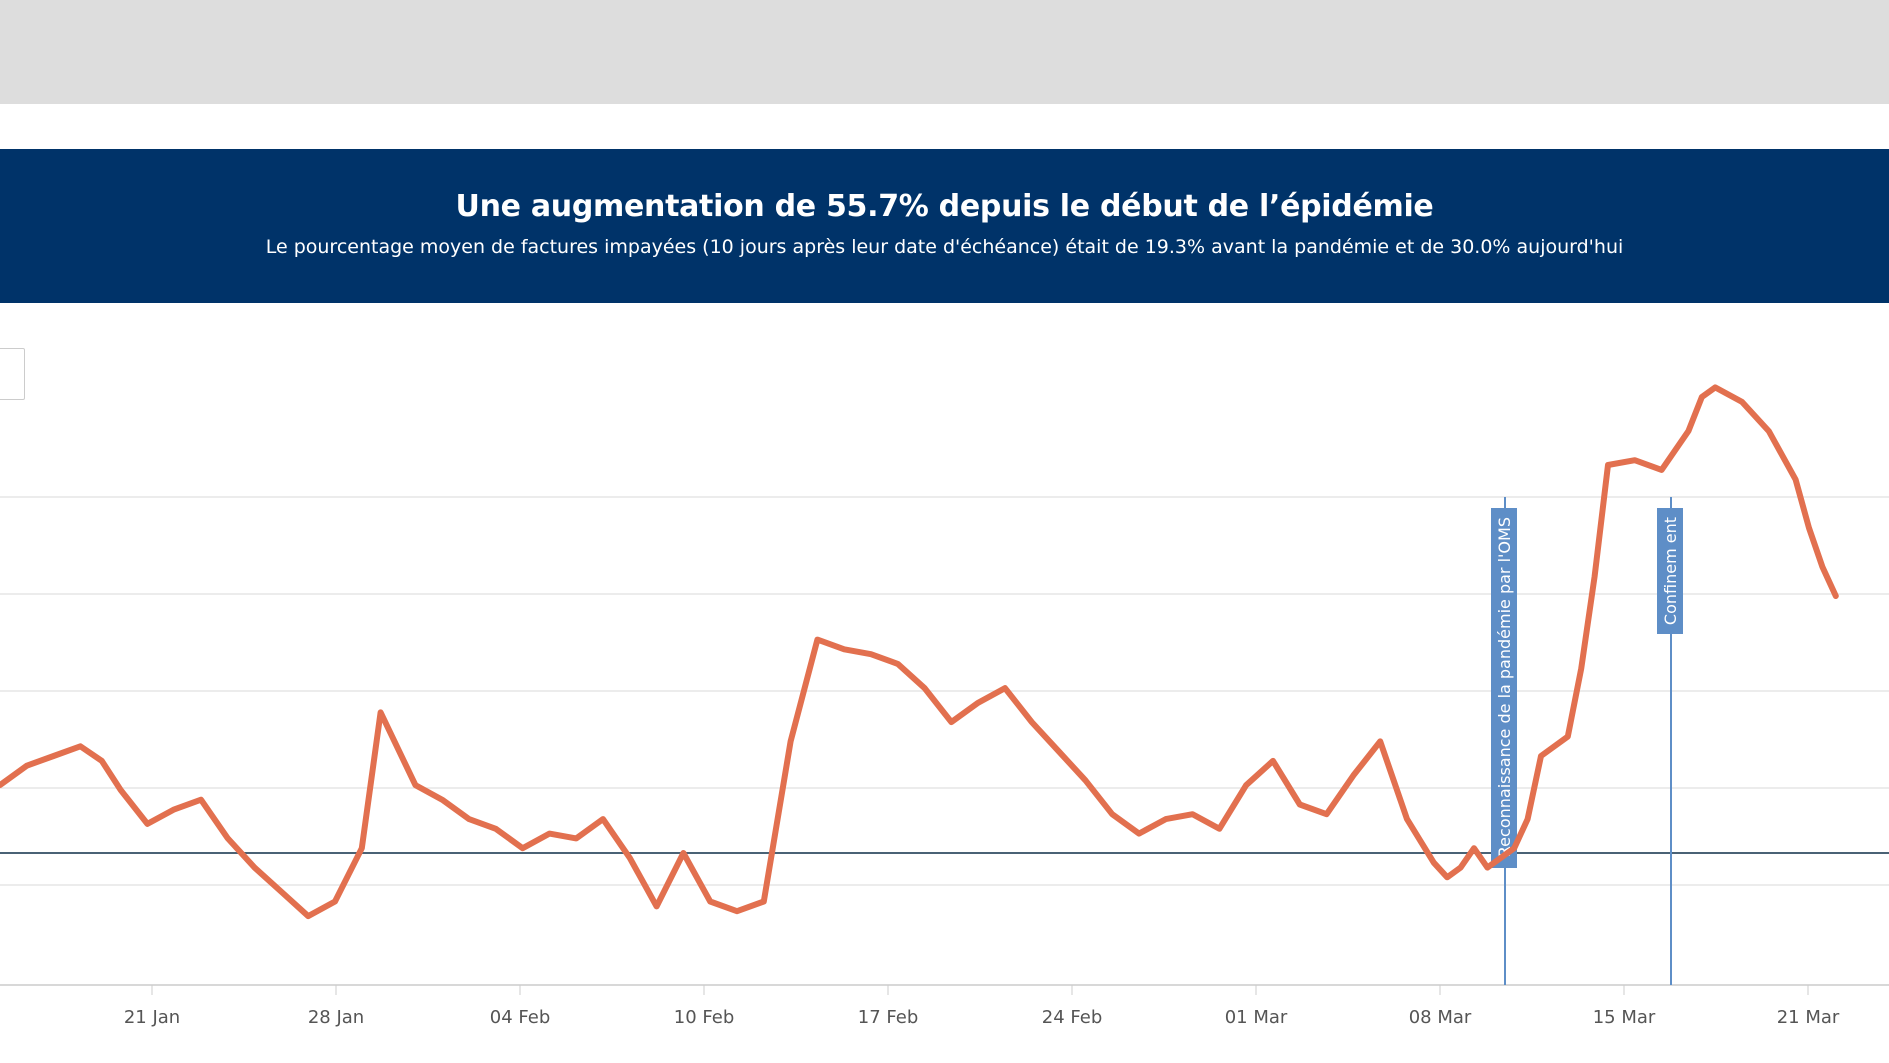 This screenshot has width=1889, height=1063. I want to click on top-bar, so click(944, 52).